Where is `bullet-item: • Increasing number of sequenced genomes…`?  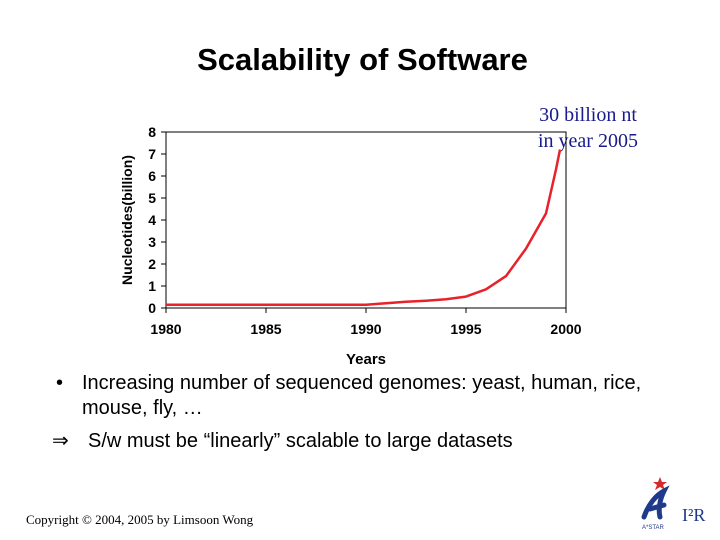 bullet-item: • Increasing number of sequenced genomes… is located at coordinates (372, 396).